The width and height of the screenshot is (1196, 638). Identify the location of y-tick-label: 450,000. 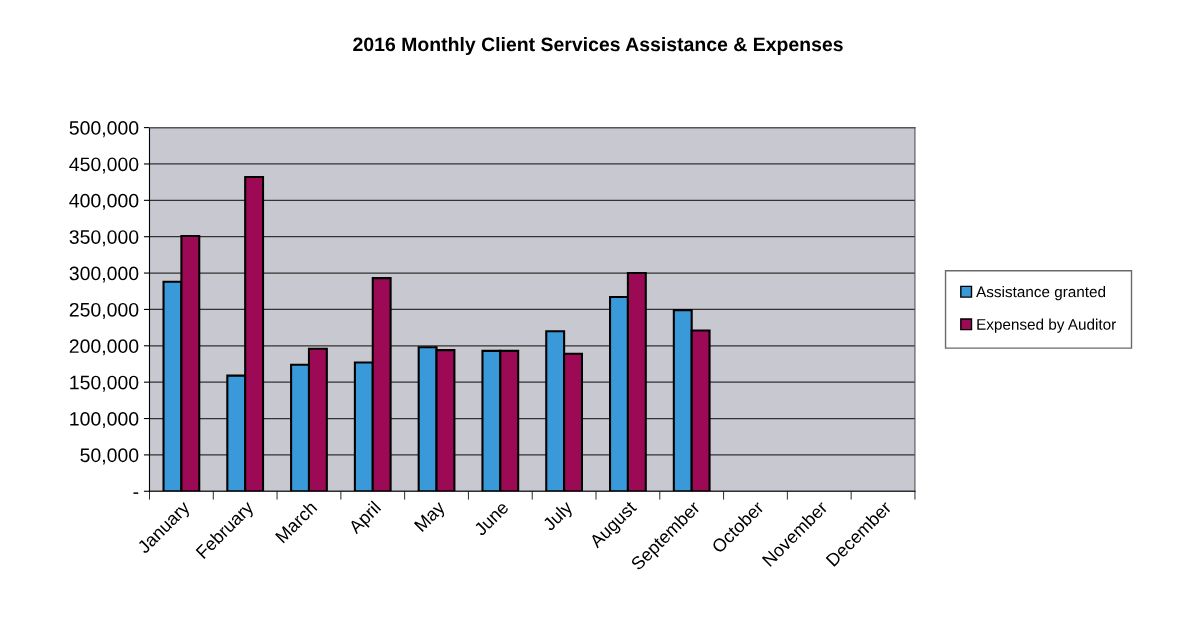
(104, 165).